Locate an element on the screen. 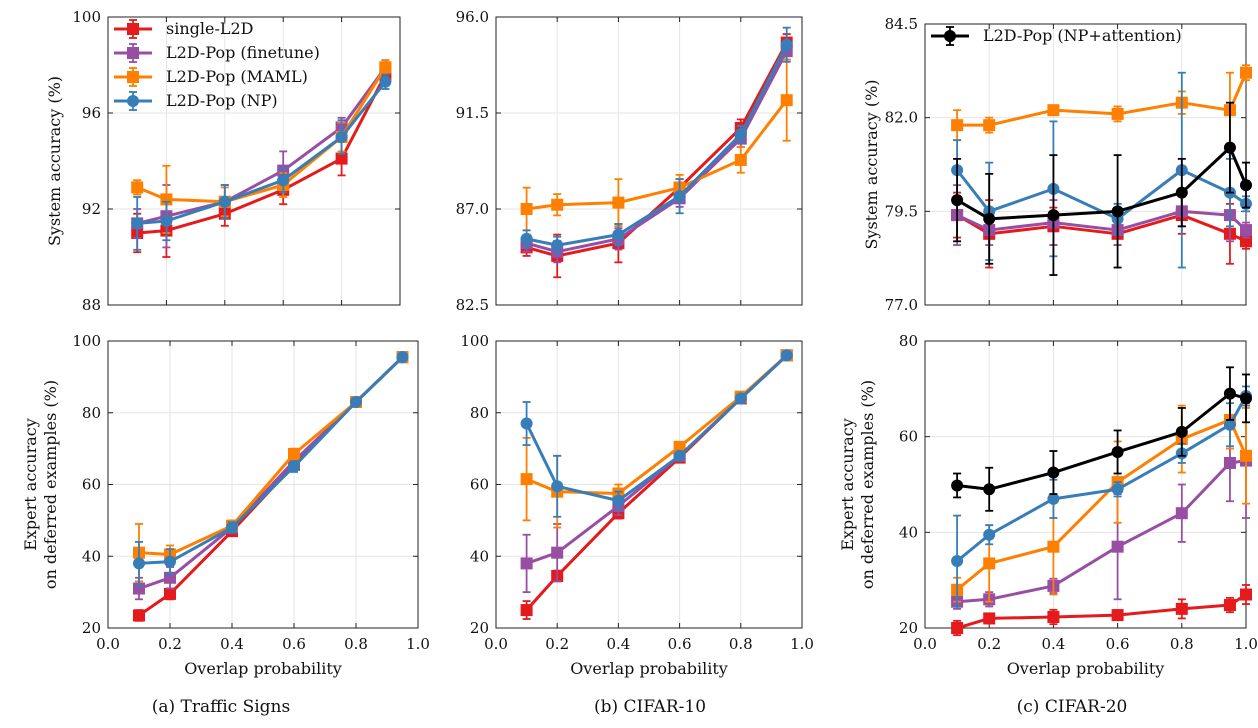  y-tick-label: 79.5 is located at coordinates (901, 211).